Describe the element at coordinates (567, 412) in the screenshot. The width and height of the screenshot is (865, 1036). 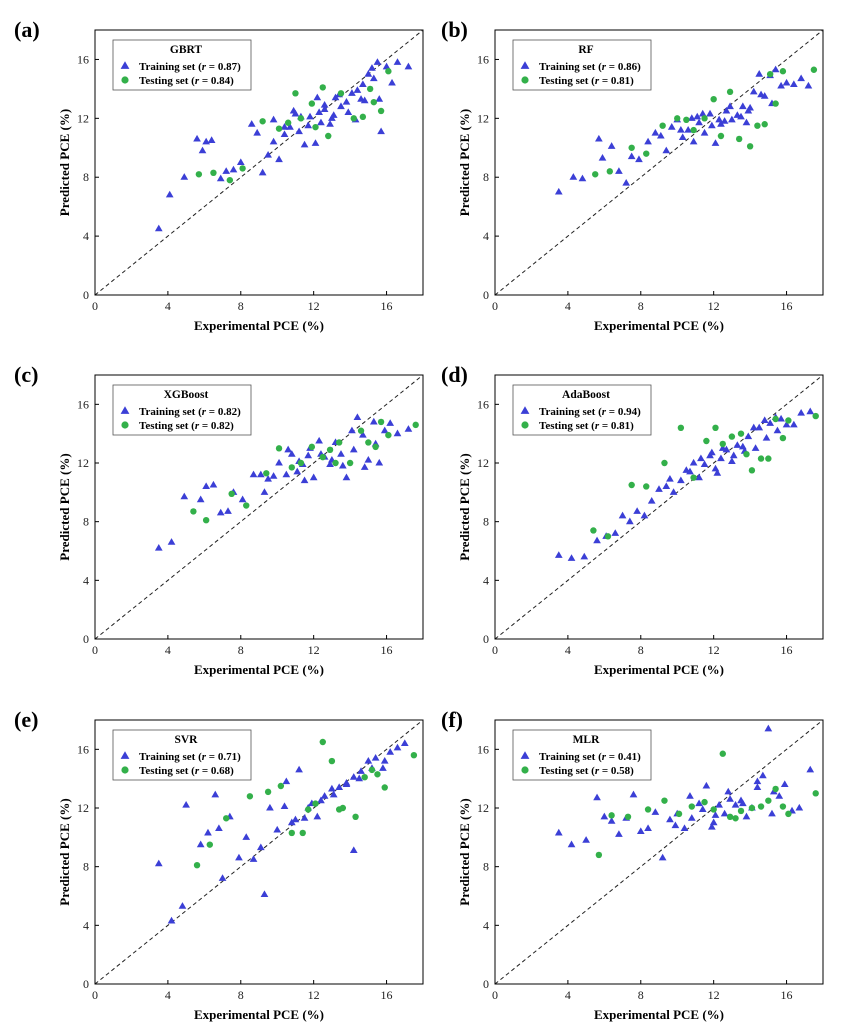
I see `legend-series-name: Training set` at that location.